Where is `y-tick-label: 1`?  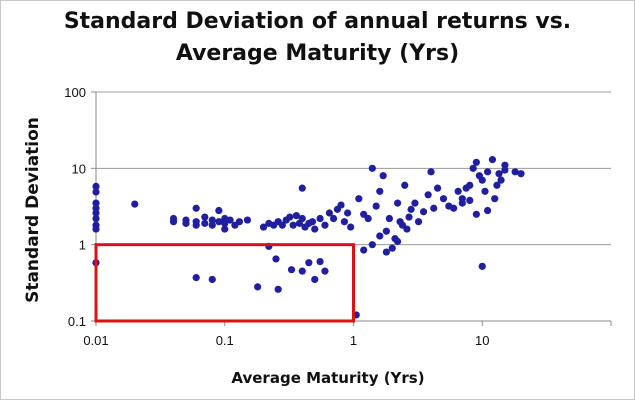
y-tick-label: 1 is located at coordinates (82, 245).